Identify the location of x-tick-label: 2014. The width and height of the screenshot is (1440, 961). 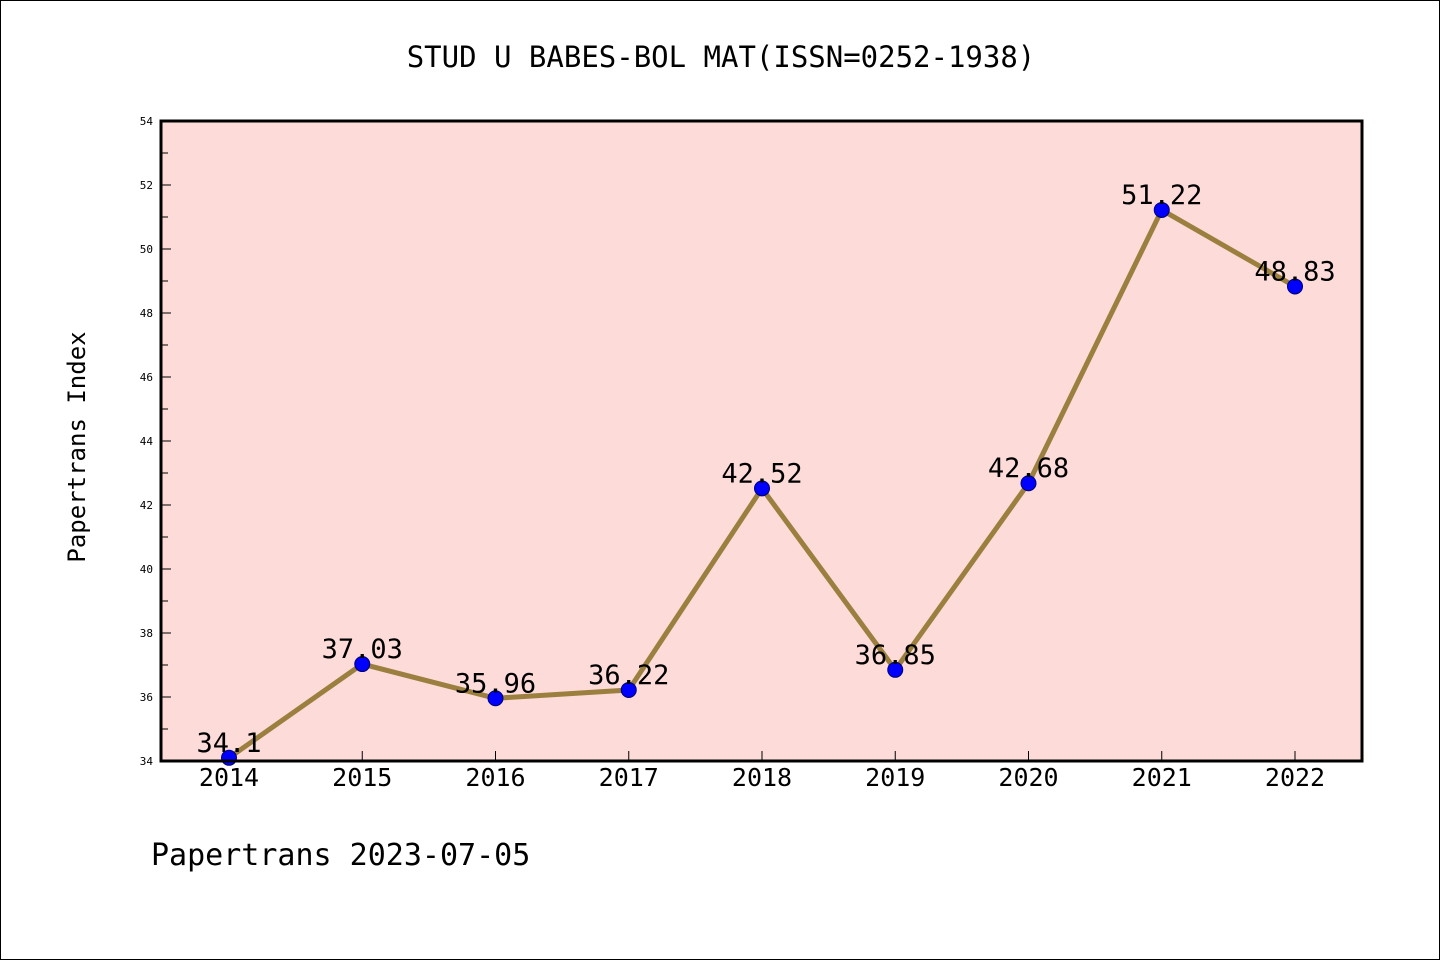
(229, 777).